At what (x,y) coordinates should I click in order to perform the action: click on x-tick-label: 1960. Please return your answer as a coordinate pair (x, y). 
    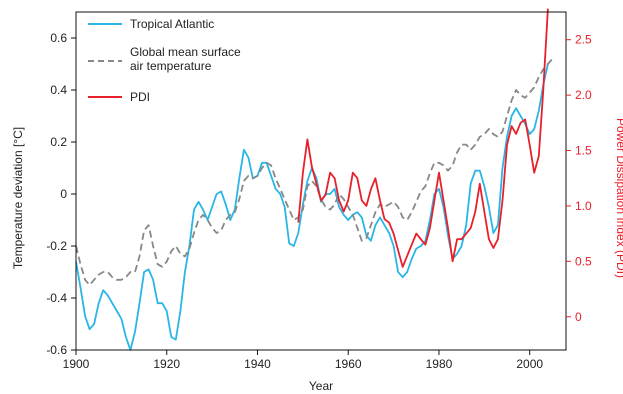
    Looking at the image, I should click on (348, 364).